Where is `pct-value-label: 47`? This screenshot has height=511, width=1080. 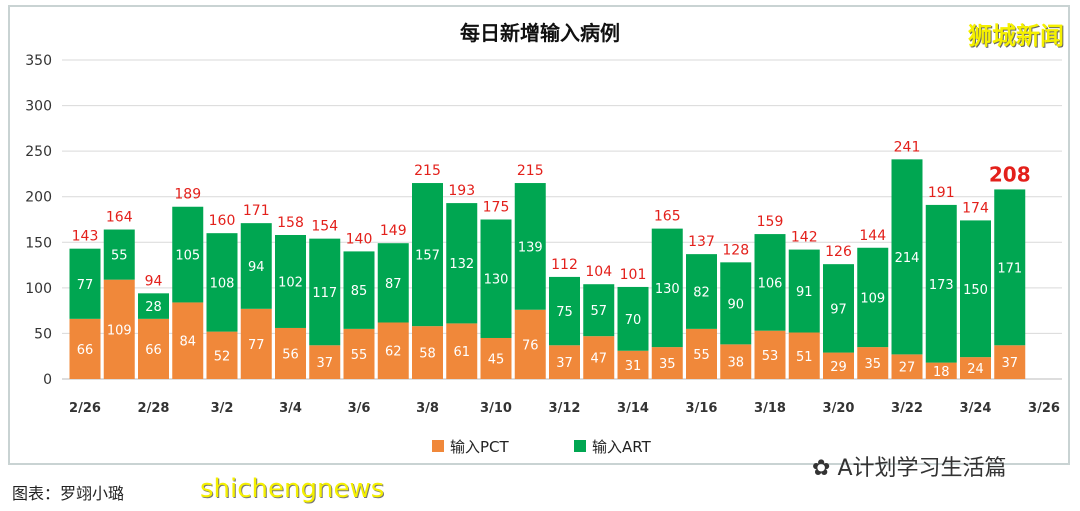 pct-value-label: 47 is located at coordinates (598, 359).